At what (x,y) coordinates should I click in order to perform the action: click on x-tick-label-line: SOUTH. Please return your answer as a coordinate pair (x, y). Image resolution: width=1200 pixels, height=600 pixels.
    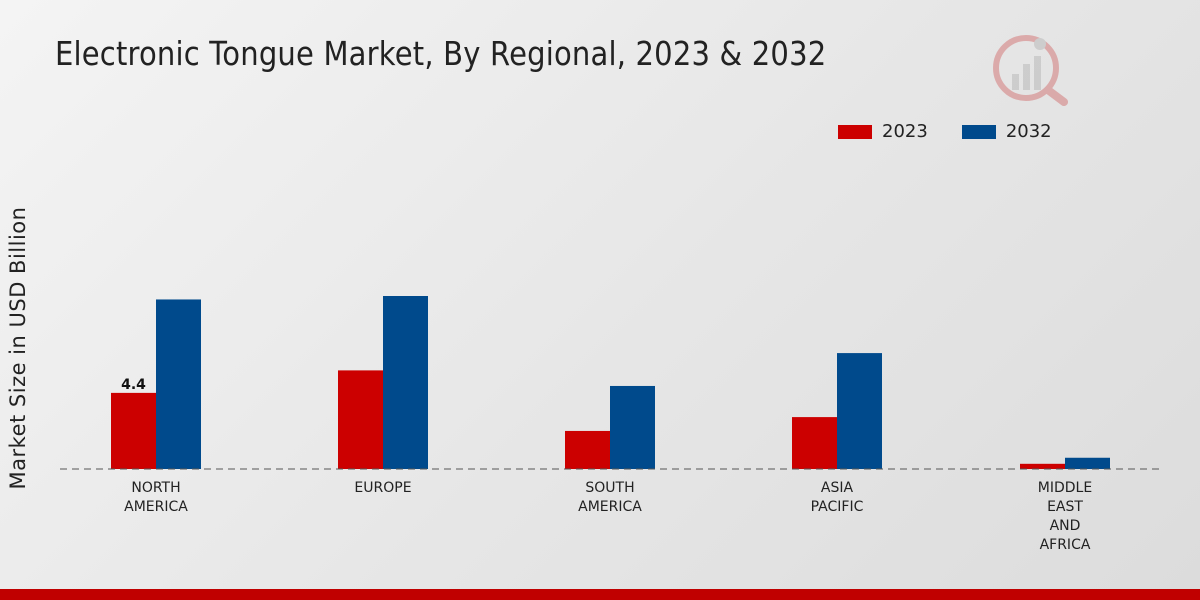
    Looking at the image, I should click on (609, 488).